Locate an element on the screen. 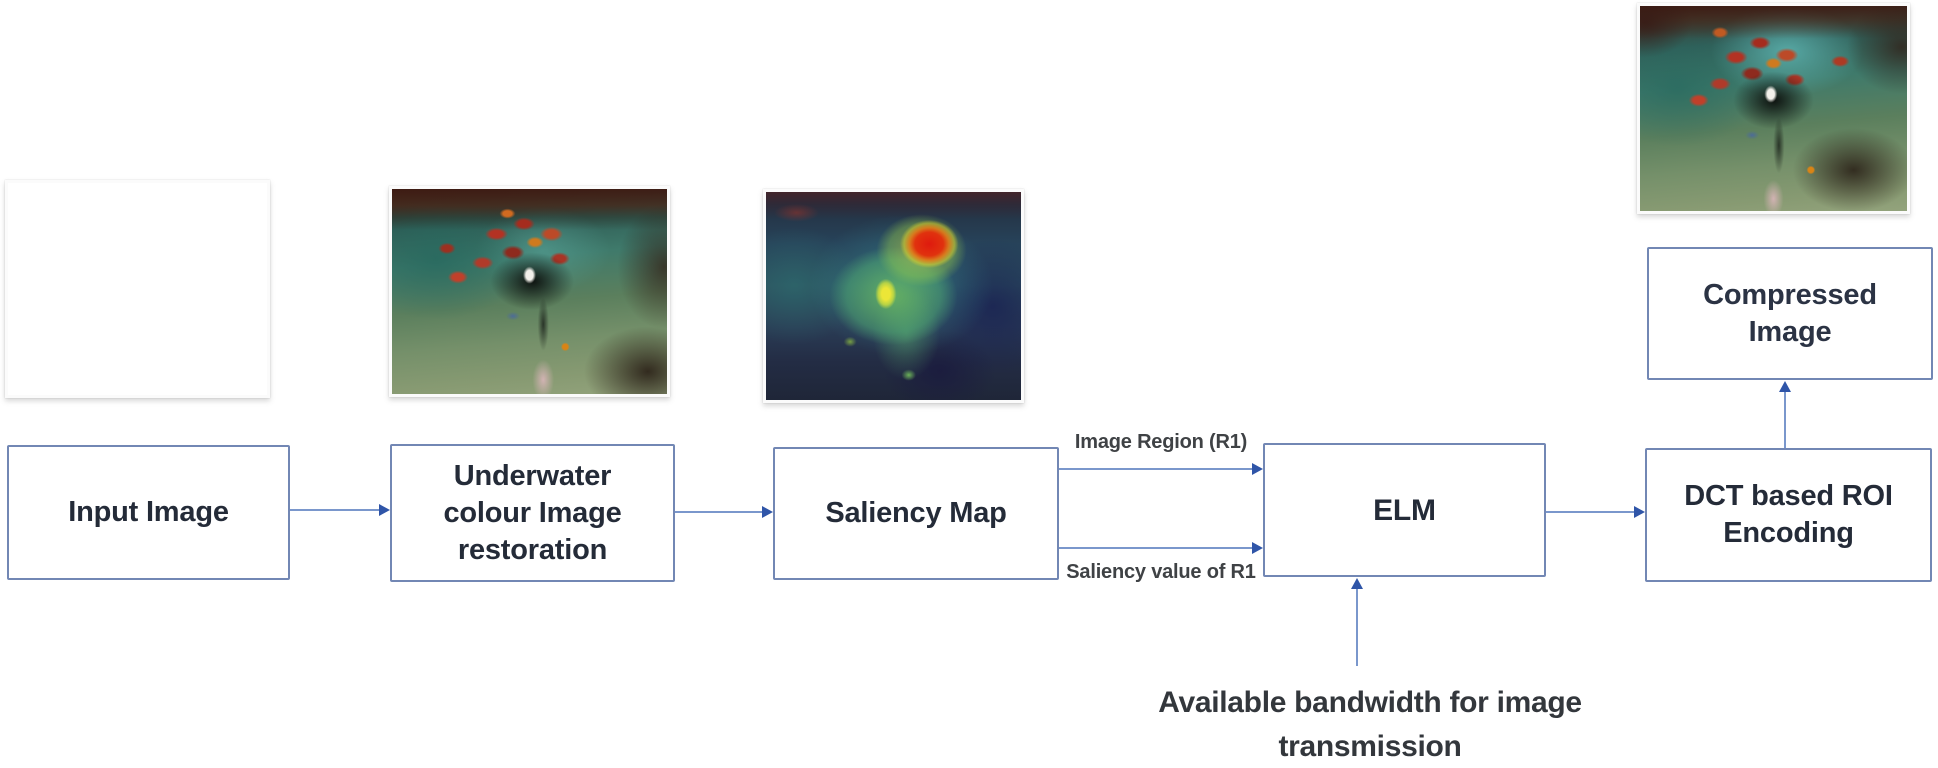 Image resolution: width=1938 pixels, height=768 pixels. arrow-image-region-to-elm is located at coordinates (1161, 469).